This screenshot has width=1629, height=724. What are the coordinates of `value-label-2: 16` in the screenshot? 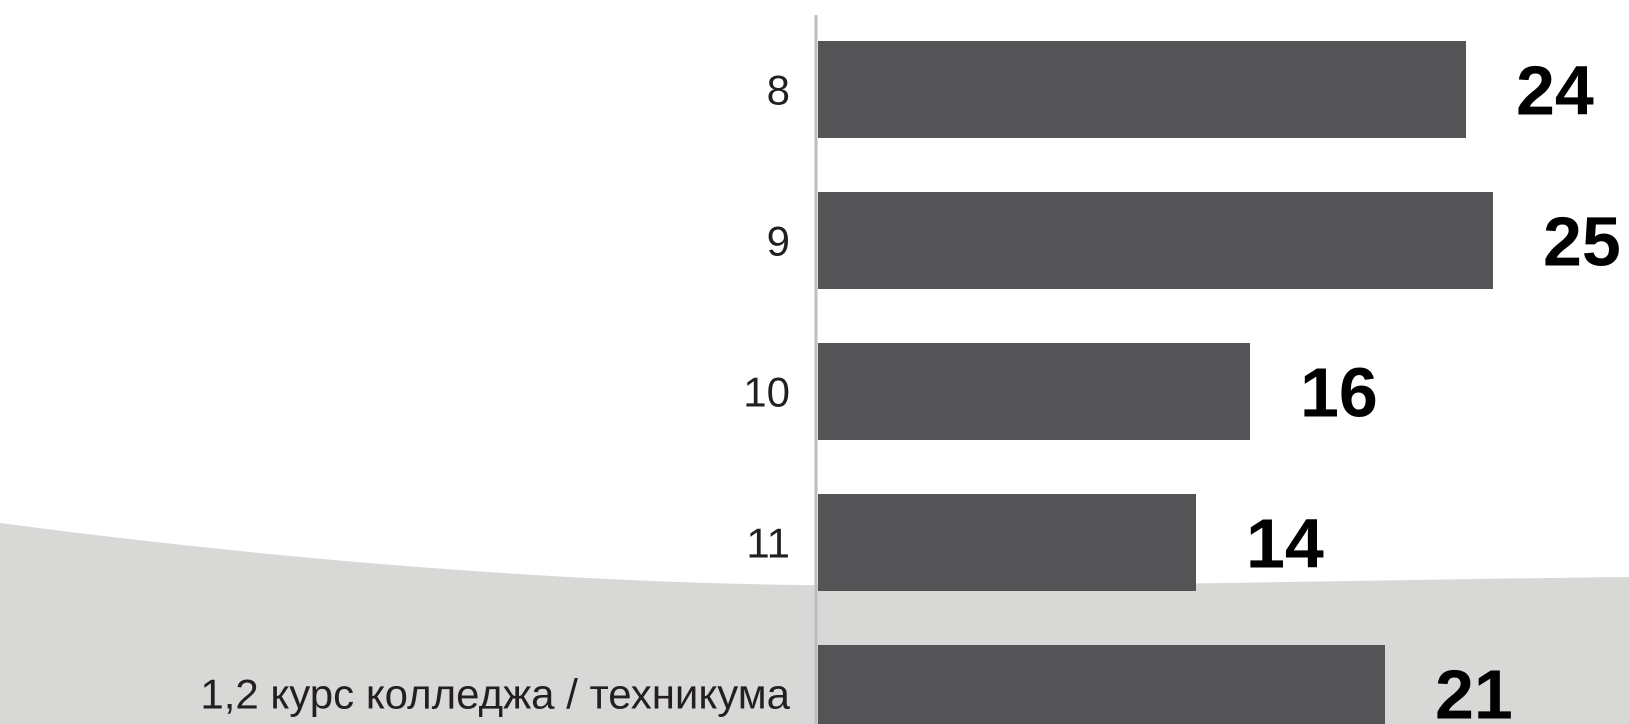 It's located at (1339, 393).